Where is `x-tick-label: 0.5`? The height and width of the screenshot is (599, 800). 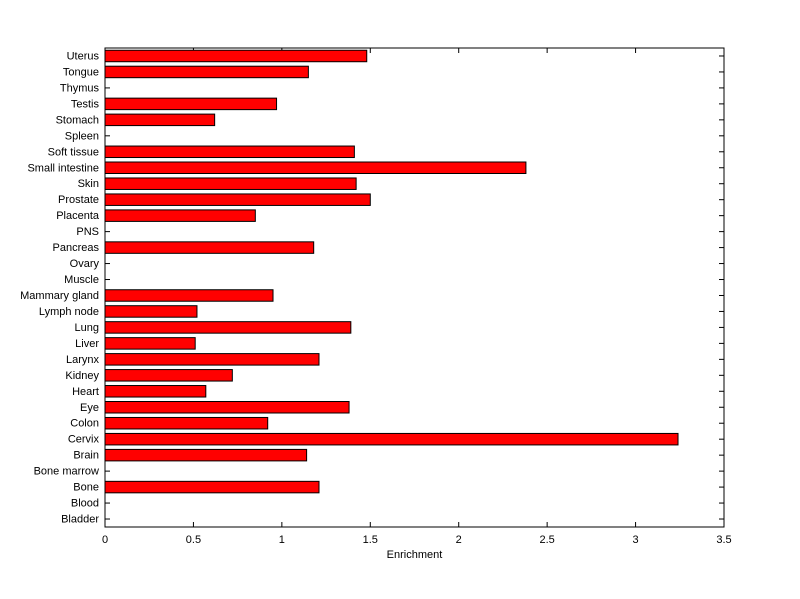
x-tick-label: 0.5 is located at coordinates (193, 540).